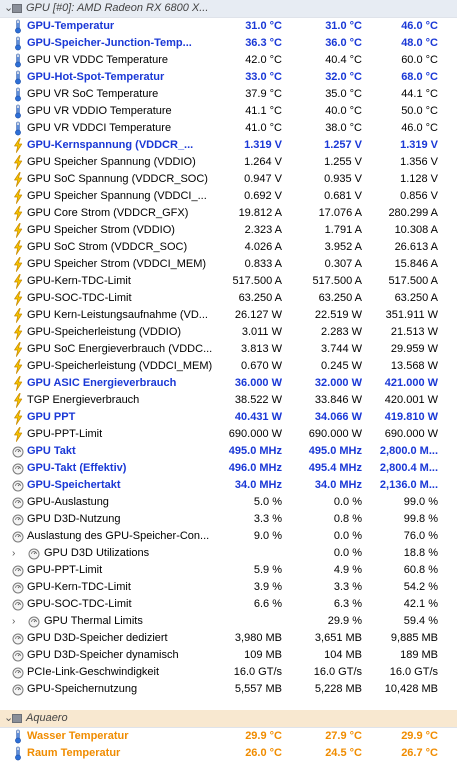  Describe the element at coordinates (260, 213) in the screenshot. I see `current-value: 19.812 A` at that location.